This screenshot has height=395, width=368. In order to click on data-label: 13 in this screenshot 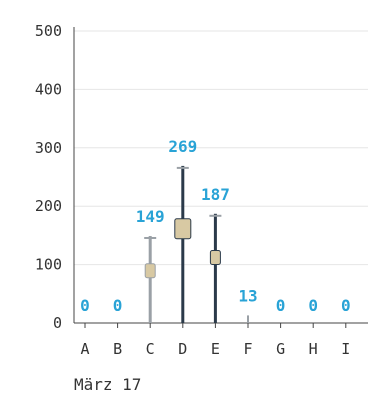, I will do `click(247, 295)`.